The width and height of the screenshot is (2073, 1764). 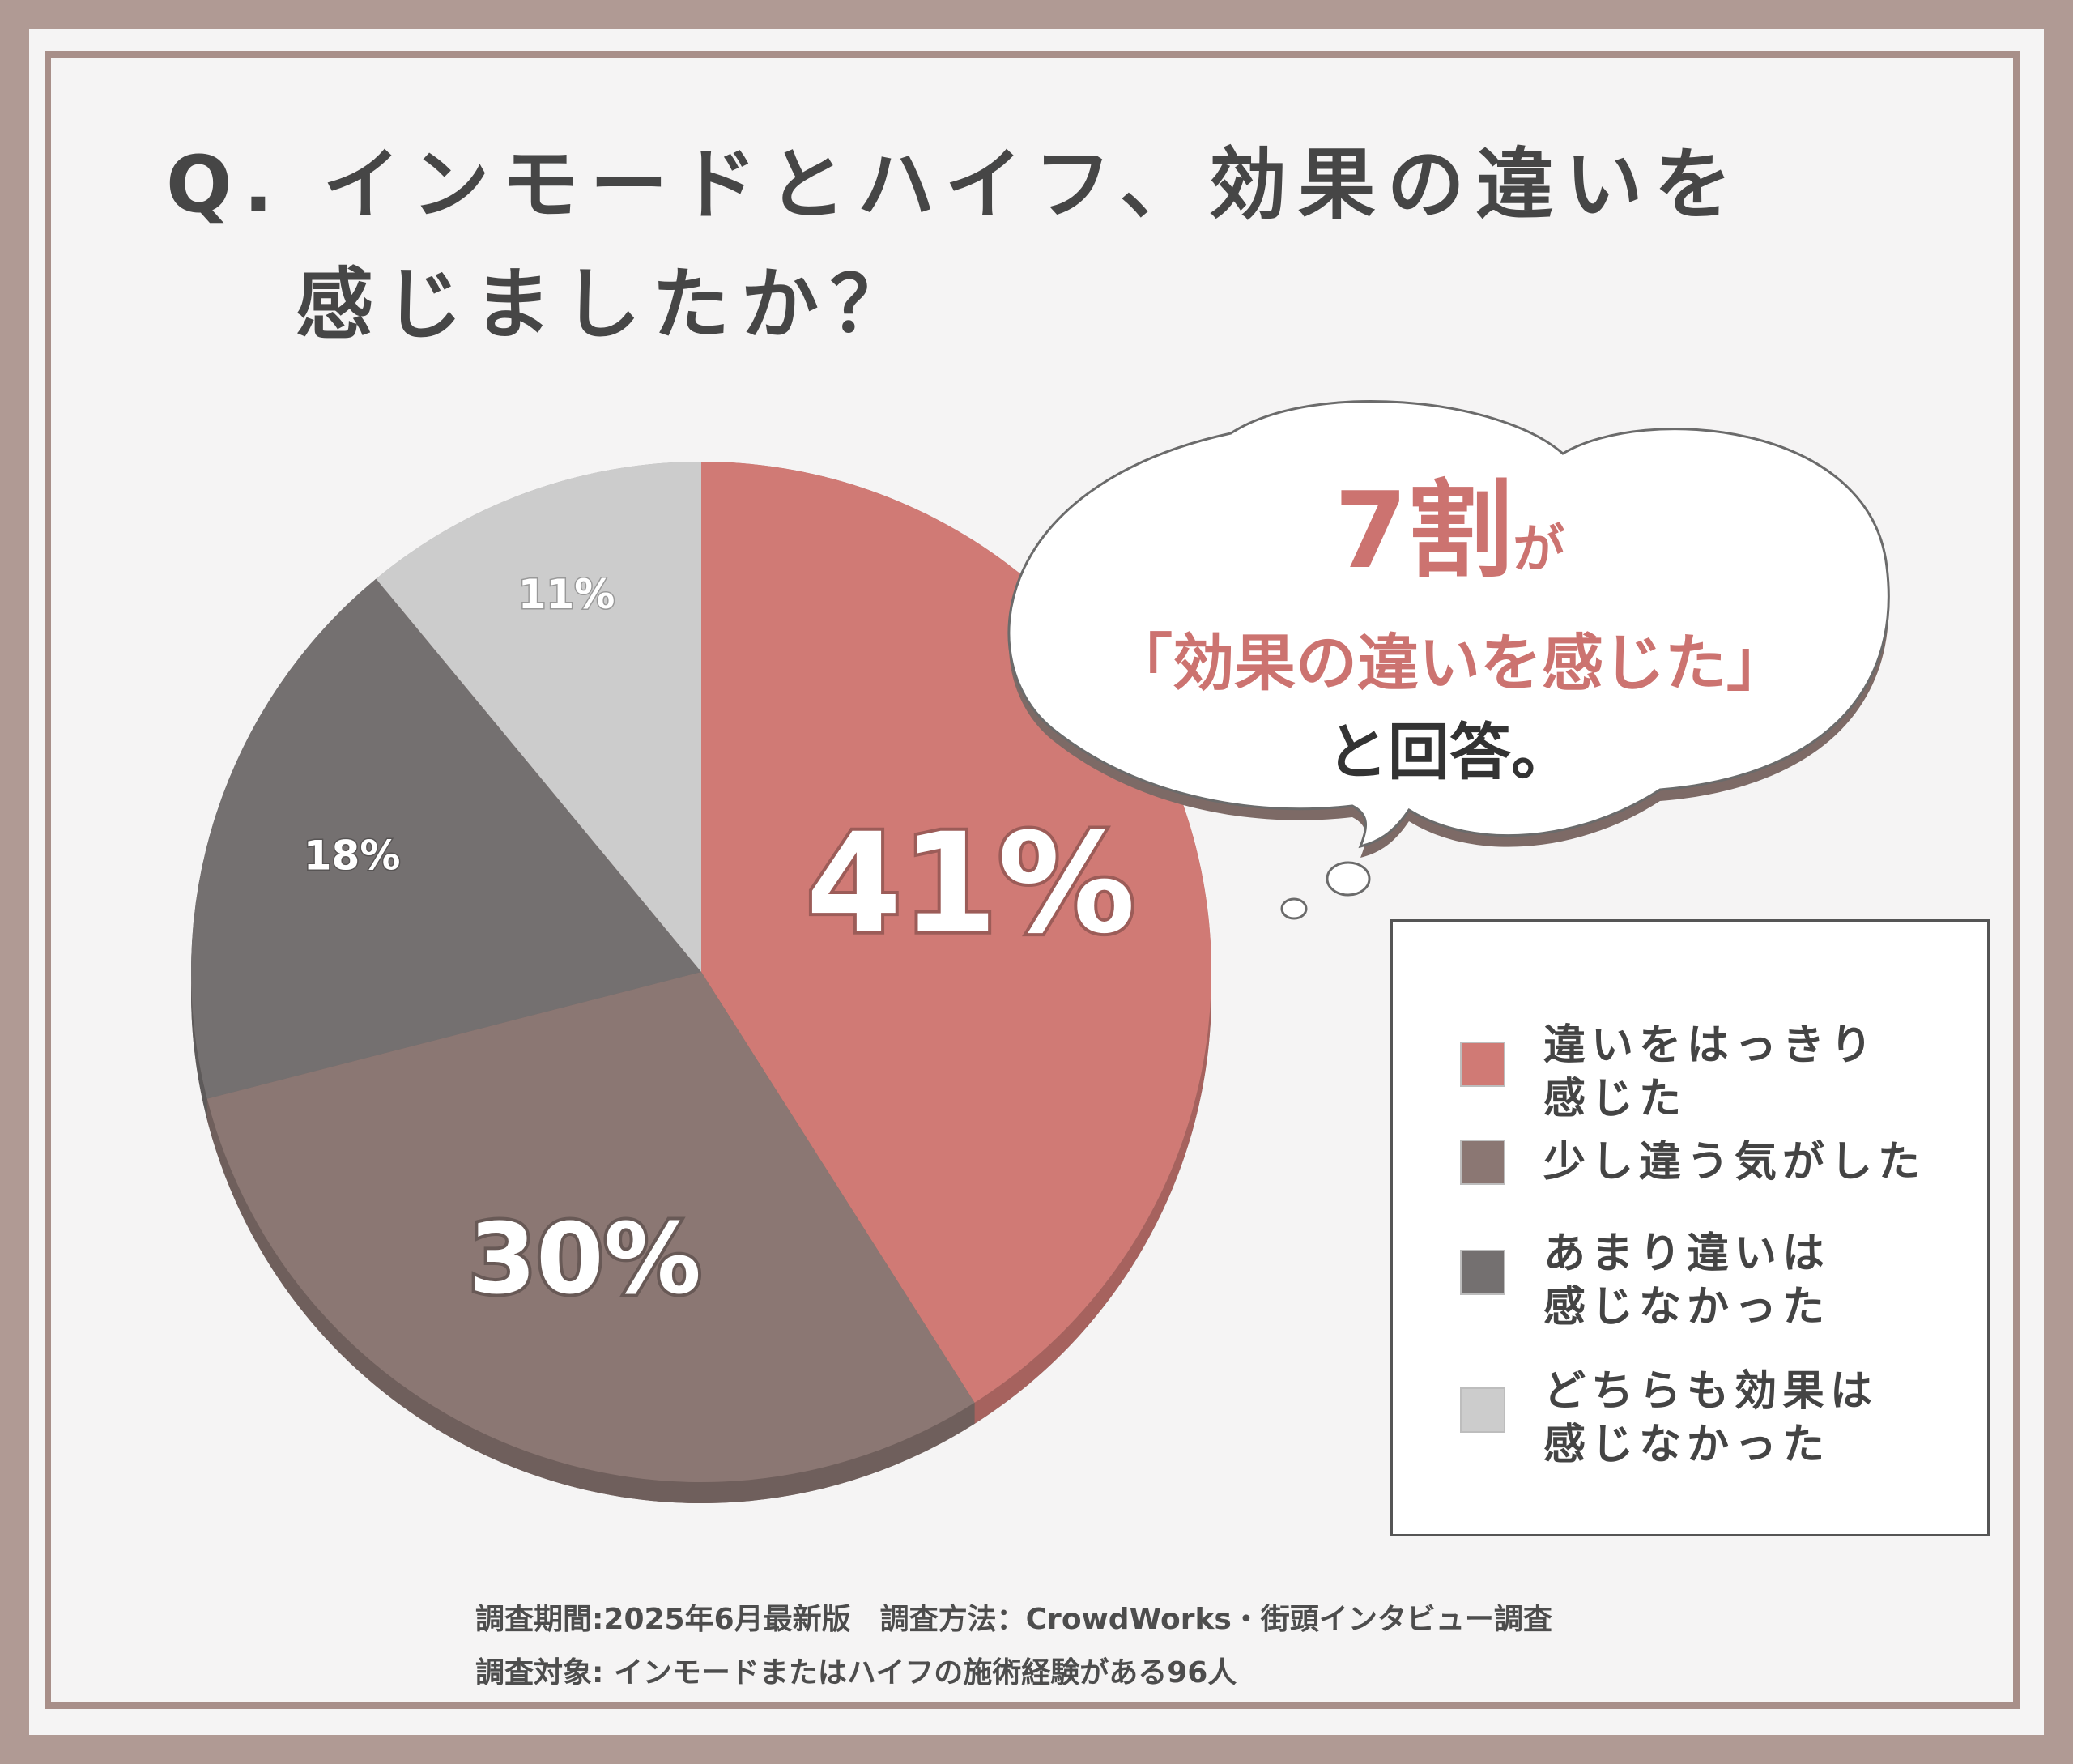 I want to click on callout-line-2: 「効果の違いを感じた」, so click(x=1449, y=663).